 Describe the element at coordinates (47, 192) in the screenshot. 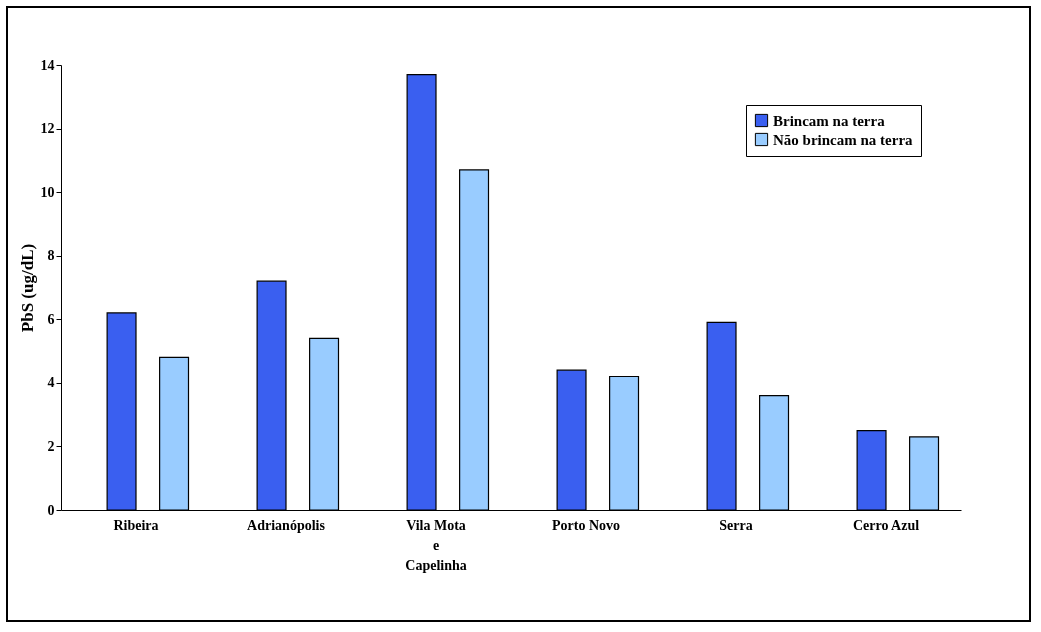

I see `y-tick-label: 10` at that location.